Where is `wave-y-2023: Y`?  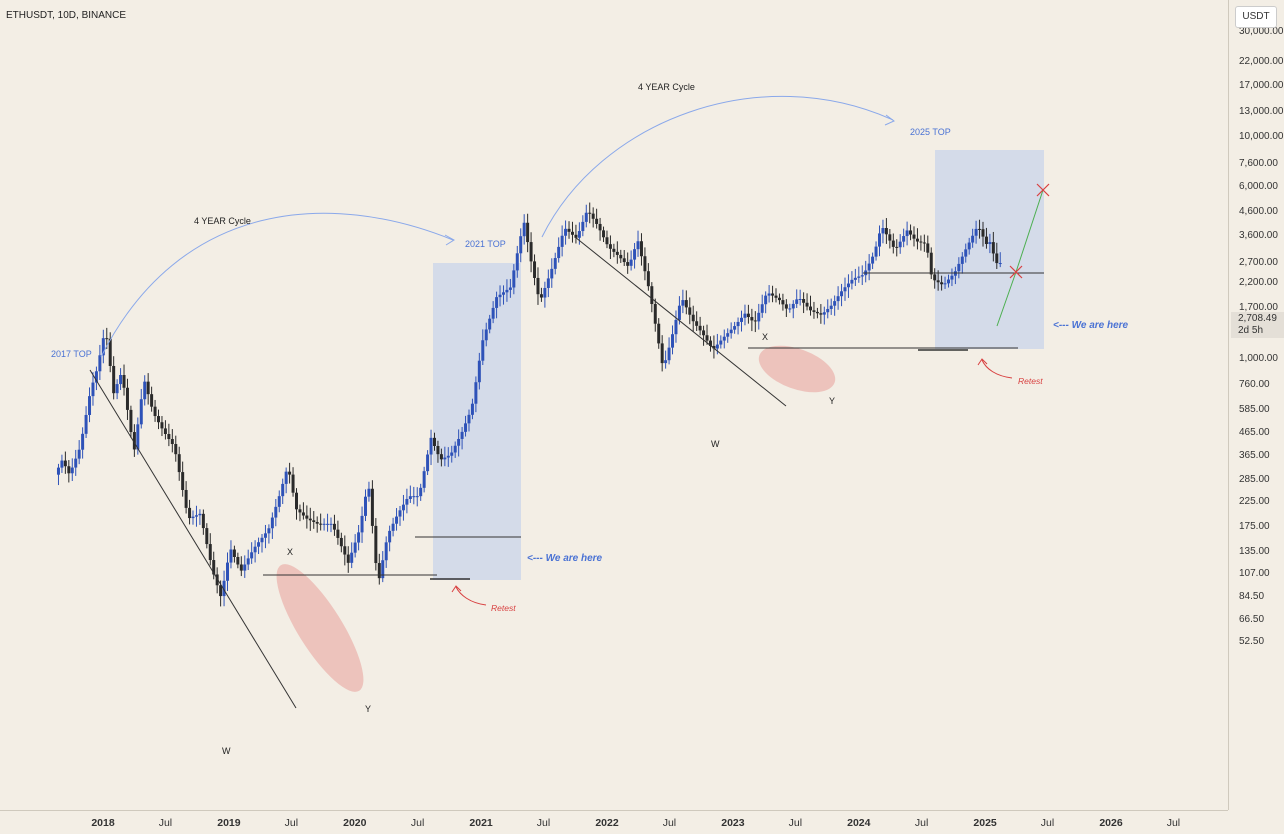
wave-y-2023: Y is located at coordinates (832, 401).